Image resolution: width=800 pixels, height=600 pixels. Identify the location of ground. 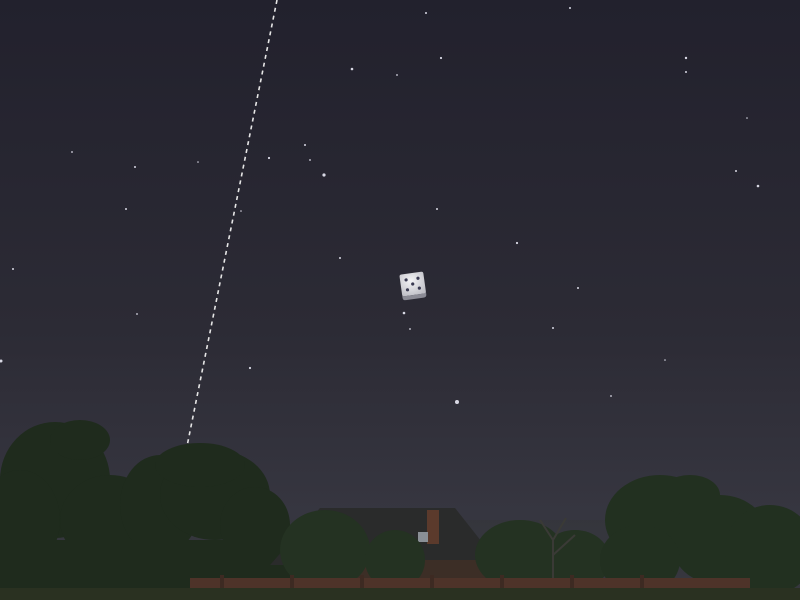
(400, 594).